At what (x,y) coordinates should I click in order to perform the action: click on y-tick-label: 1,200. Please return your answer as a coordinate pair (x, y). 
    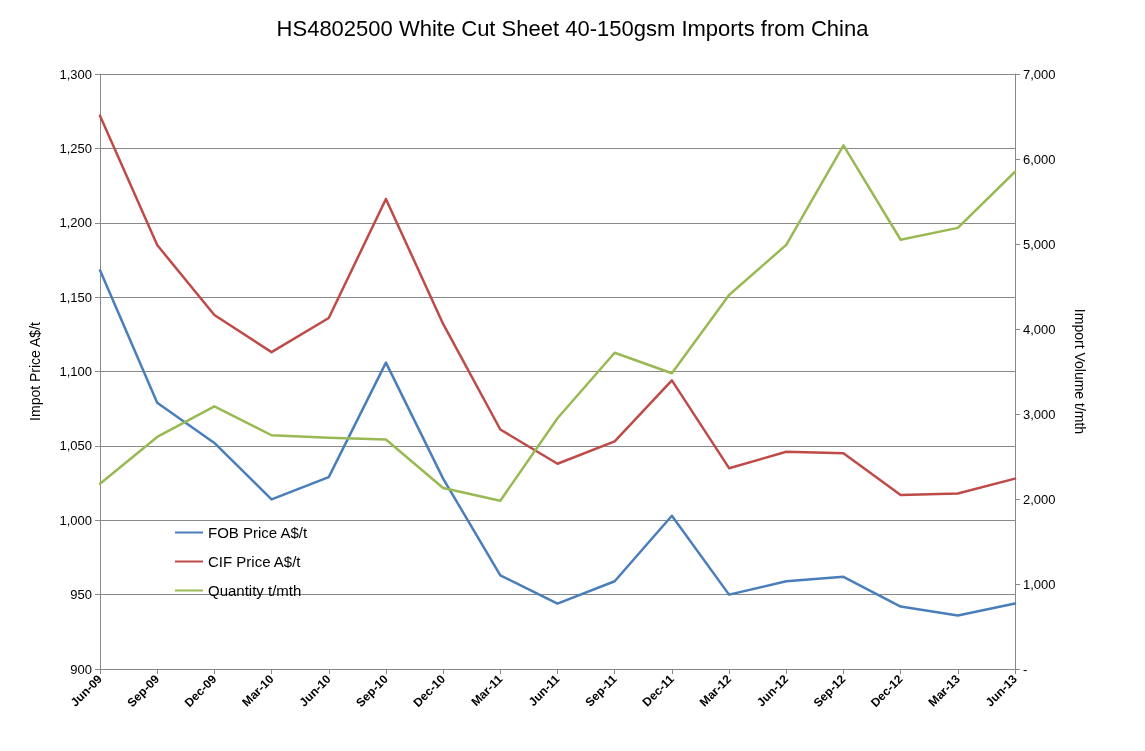
    Looking at the image, I should click on (75, 223).